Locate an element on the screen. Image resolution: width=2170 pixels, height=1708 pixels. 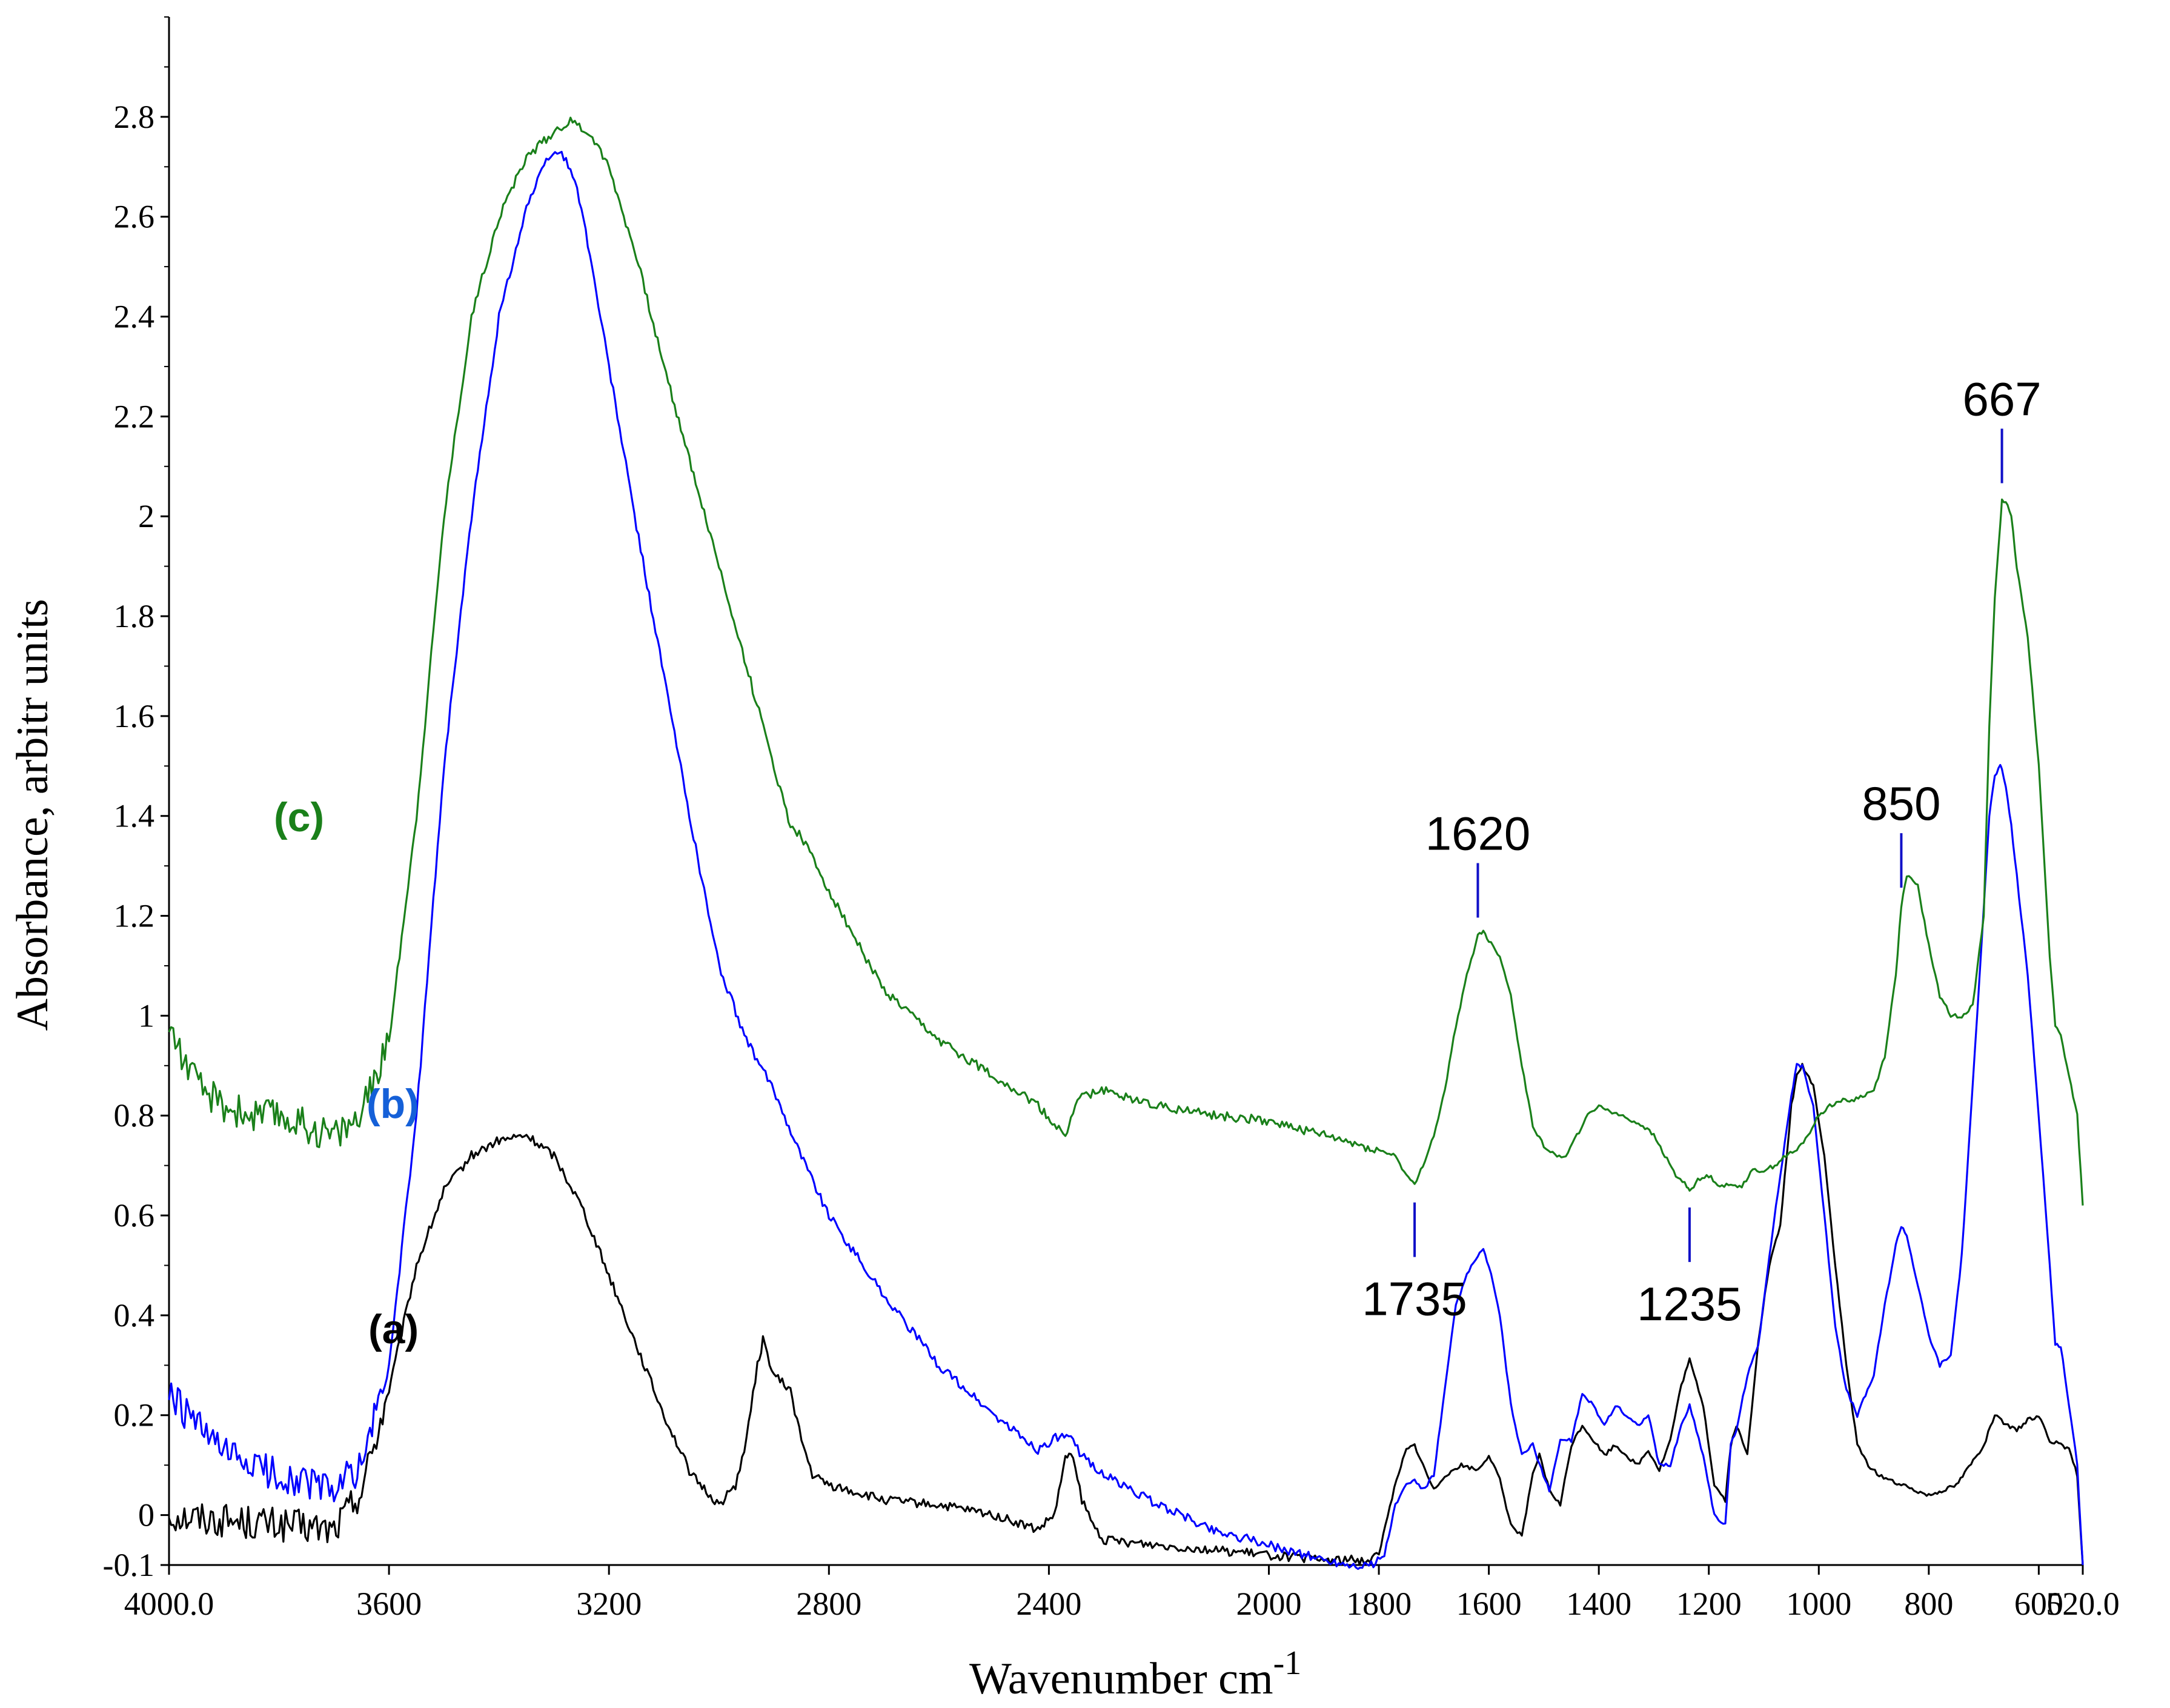
y-tick-label: 0.8 is located at coordinates (134, 1115).